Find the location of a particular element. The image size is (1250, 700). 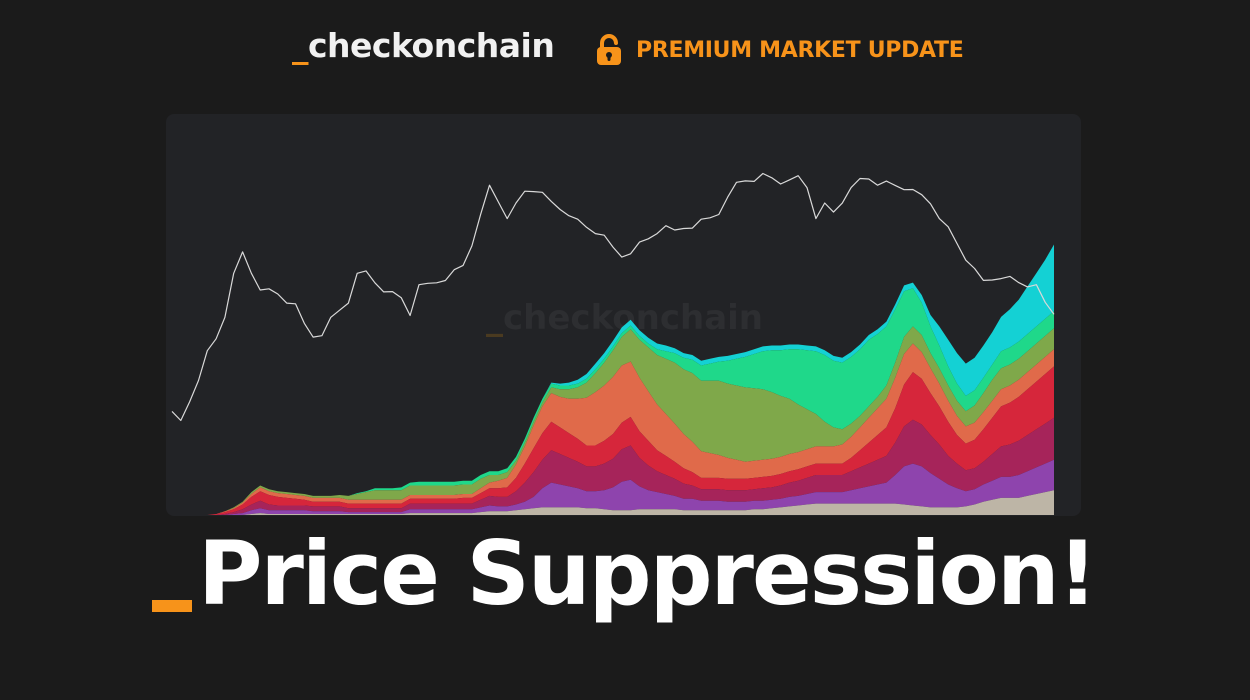

premium-label: PREMIUM MARKET UPDATE is located at coordinates (800, 50).